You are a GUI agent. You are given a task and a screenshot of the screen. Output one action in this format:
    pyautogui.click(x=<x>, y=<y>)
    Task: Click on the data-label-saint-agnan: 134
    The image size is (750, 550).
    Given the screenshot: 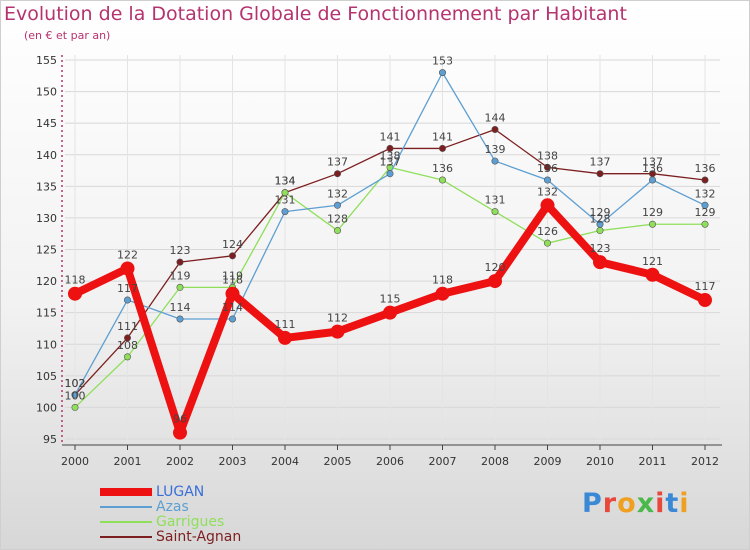 What is the action you would take?
    pyautogui.click(x=285, y=181)
    